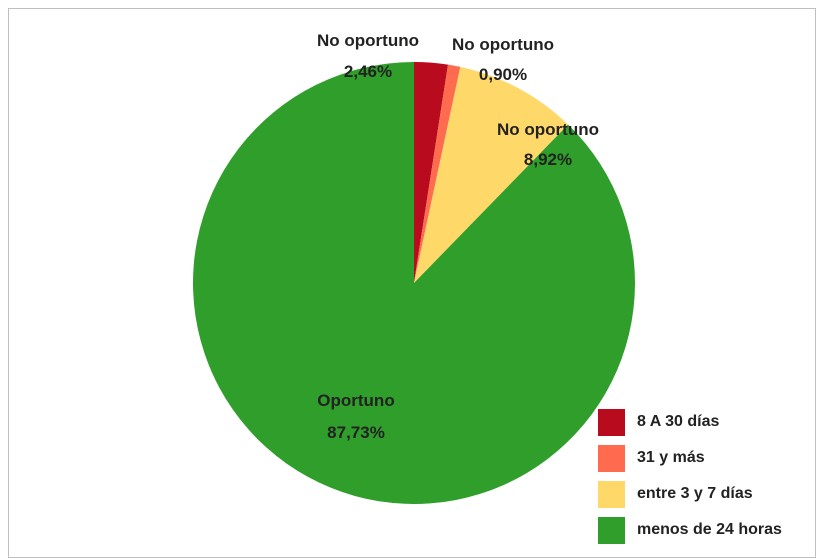 This screenshot has width=826, height=558. I want to click on slice-label-0-value: 2,46%, so click(368, 71).